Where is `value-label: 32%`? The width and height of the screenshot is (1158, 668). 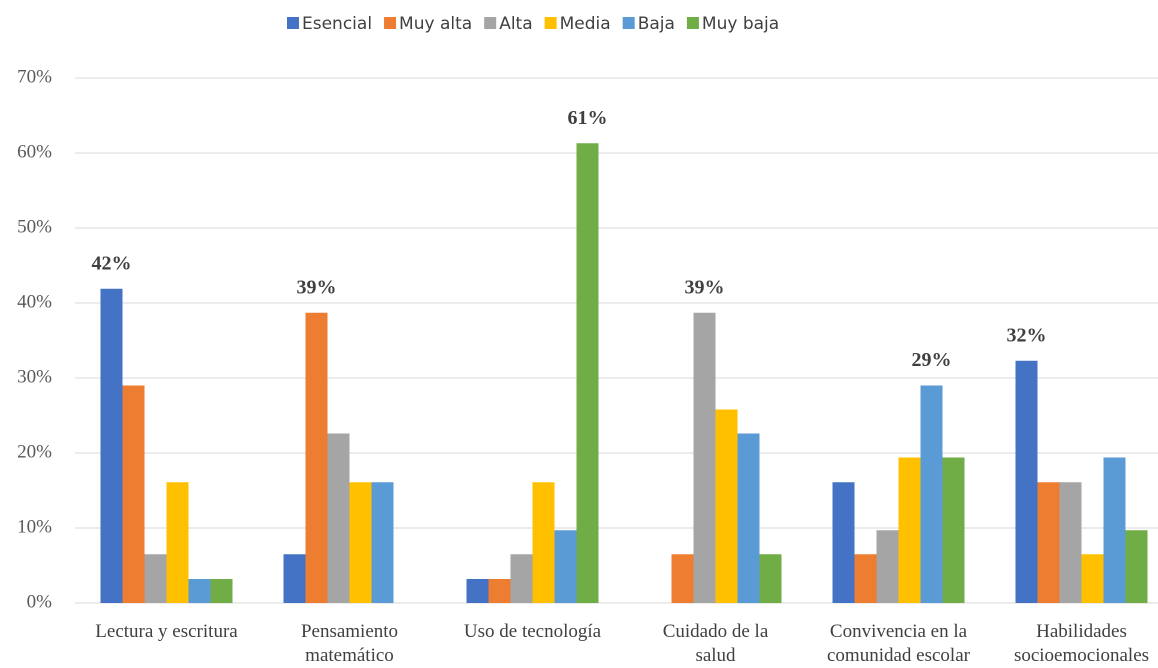 value-label: 32% is located at coordinates (1027, 335).